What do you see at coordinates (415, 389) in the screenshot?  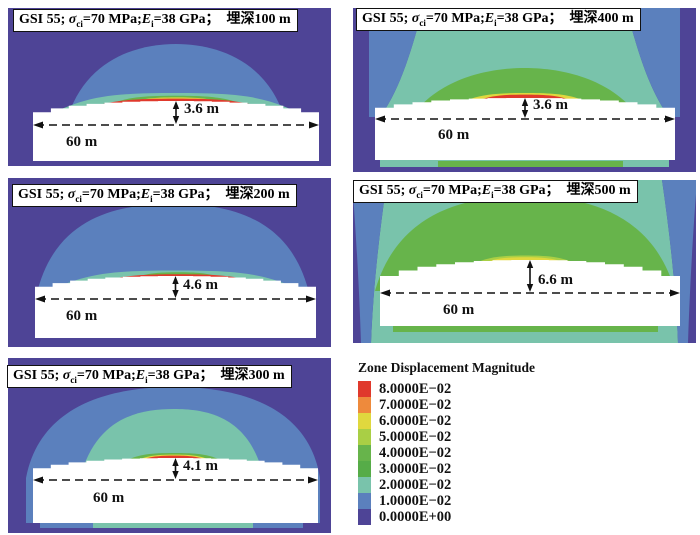 I see `legend-value-label: 8.0000E−02` at bounding box center [415, 389].